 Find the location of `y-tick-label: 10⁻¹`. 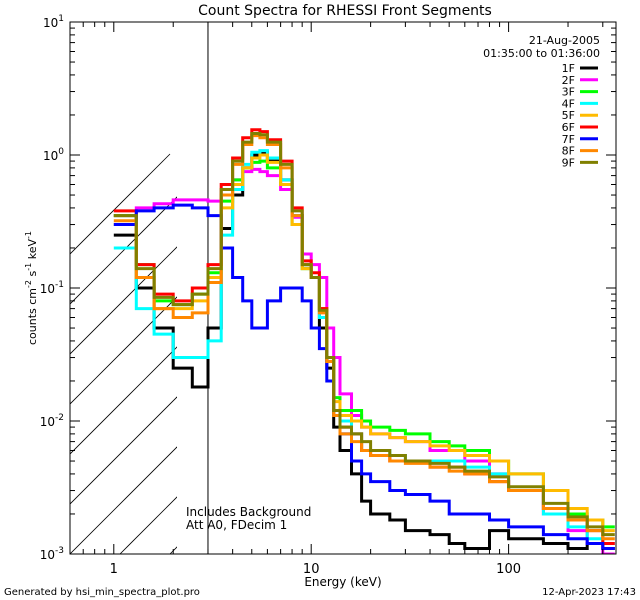

y-tick-label: 10⁻¹ is located at coordinates (52, 288).